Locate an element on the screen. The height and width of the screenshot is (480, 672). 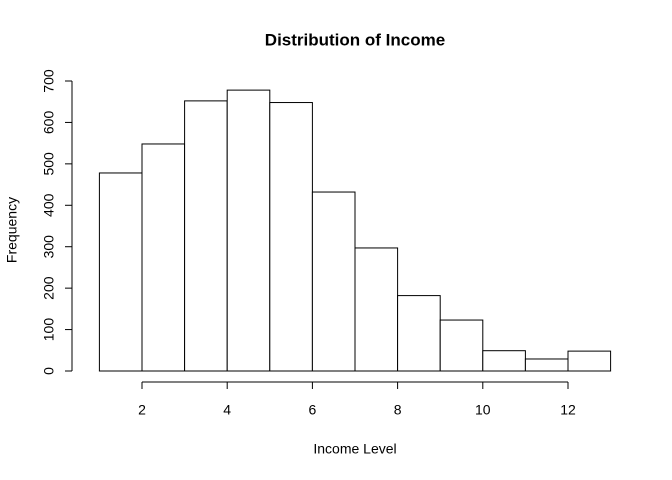
x-tick-label: 4 is located at coordinates (227, 410).